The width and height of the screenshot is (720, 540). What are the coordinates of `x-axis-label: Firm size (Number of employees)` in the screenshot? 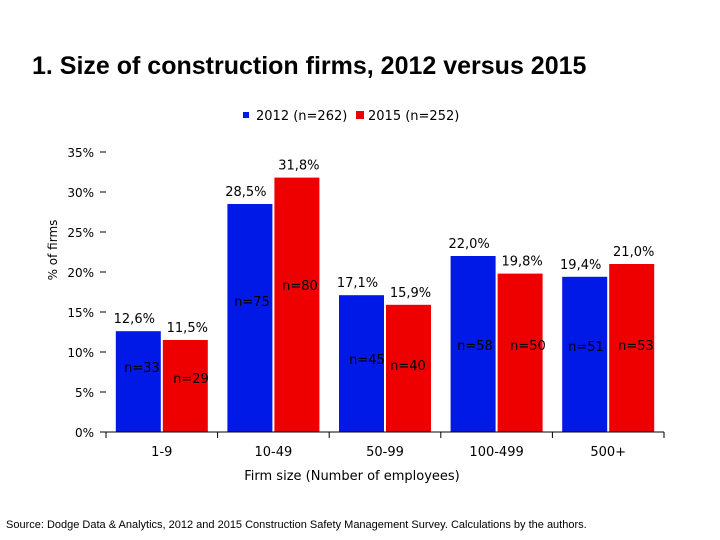 It's located at (352, 476).